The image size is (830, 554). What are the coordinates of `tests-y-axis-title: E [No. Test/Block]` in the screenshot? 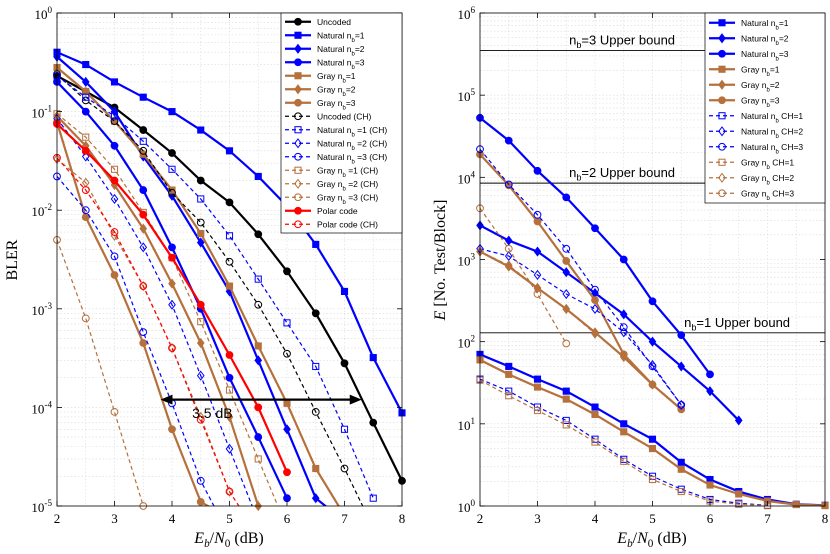 It's located at (440, 261).